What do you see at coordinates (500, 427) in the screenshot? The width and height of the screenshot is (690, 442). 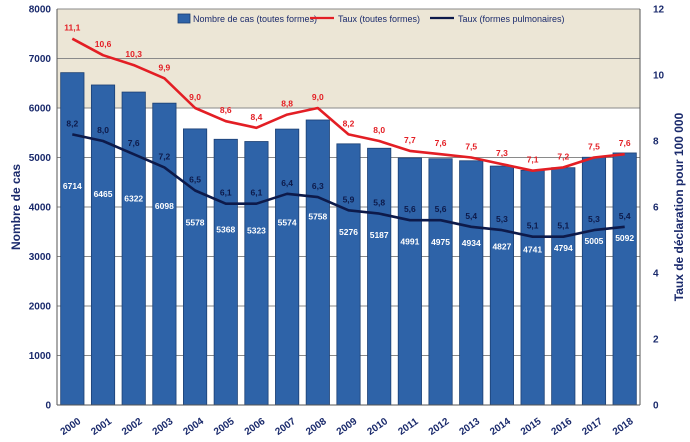 I see `x-tick-label: 2014` at bounding box center [500, 427].